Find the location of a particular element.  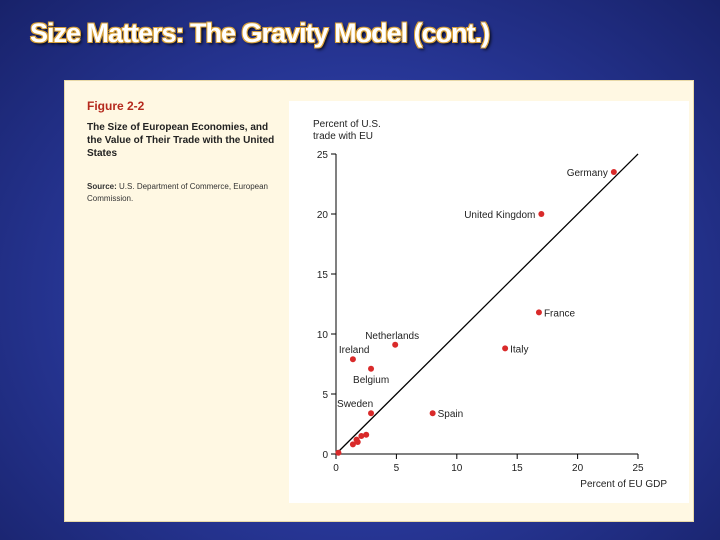

data-point-sweden is located at coordinates (371, 413).